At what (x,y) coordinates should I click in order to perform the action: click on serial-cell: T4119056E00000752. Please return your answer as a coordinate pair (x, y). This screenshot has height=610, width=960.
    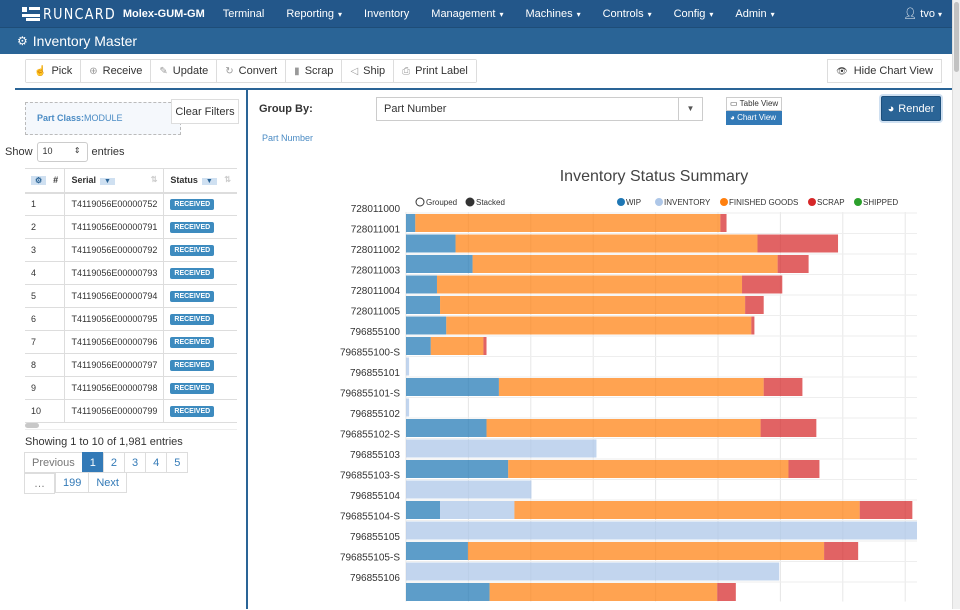
    Looking at the image, I should click on (114, 204).